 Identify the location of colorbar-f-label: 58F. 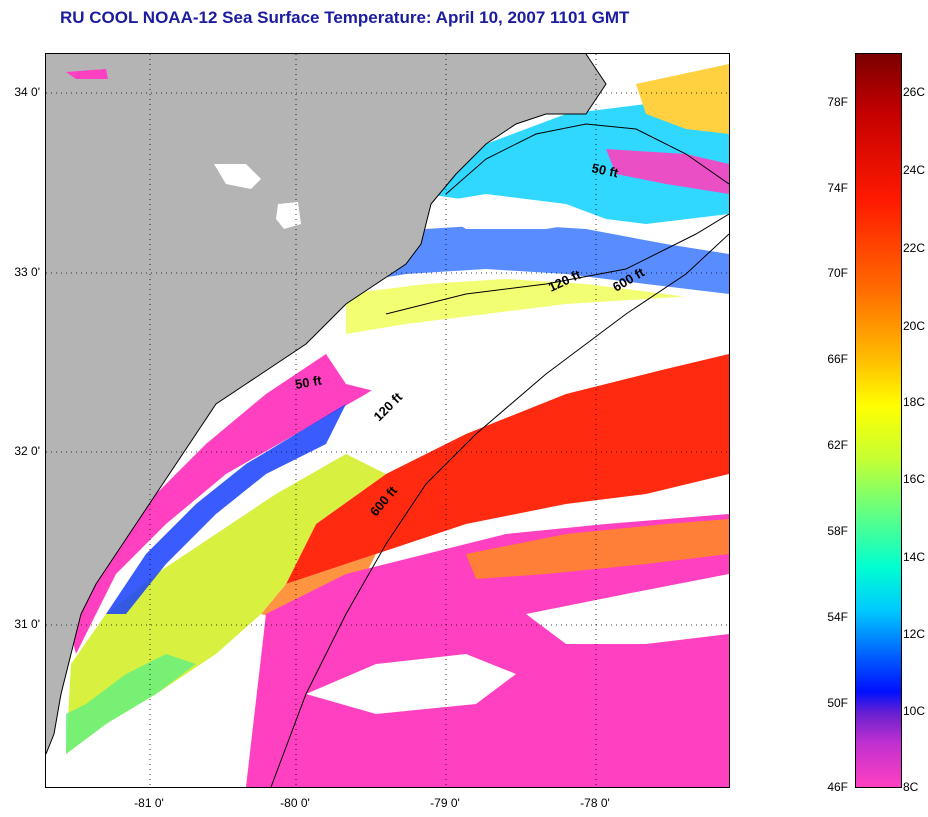
(837, 531).